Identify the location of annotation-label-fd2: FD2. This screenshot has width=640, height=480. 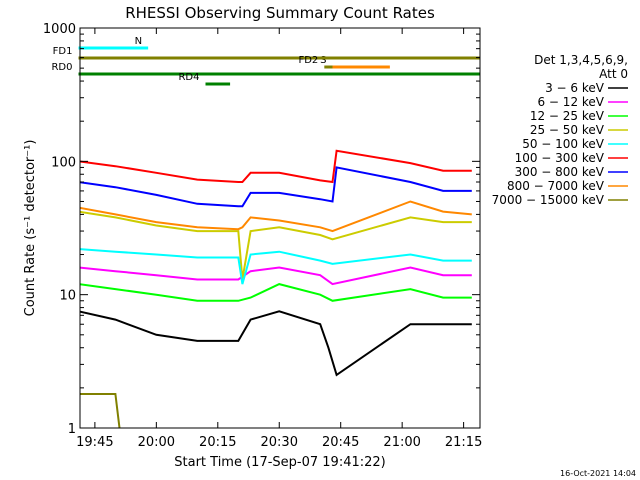
(308, 60).